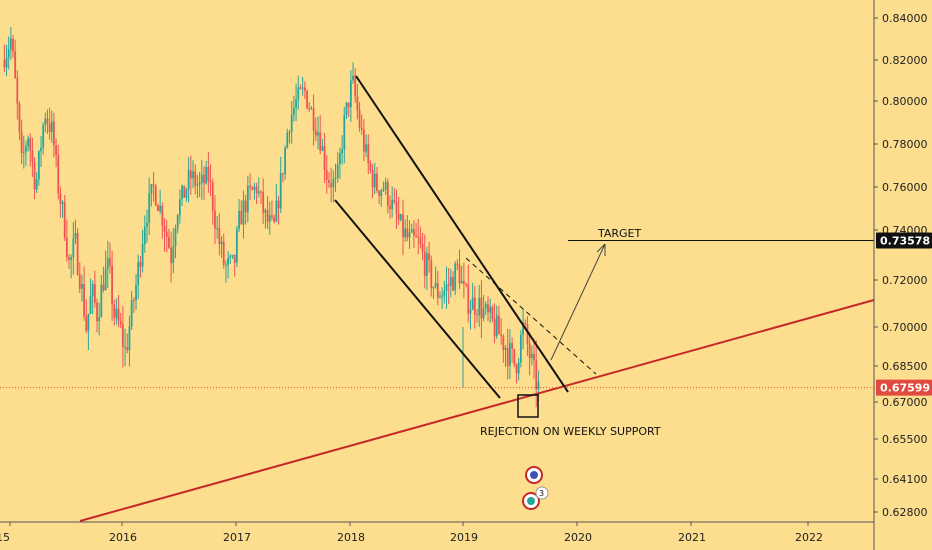 This screenshot has height=550, width=932. I want to click on x-tick-label: 2020, so click(578, 537).